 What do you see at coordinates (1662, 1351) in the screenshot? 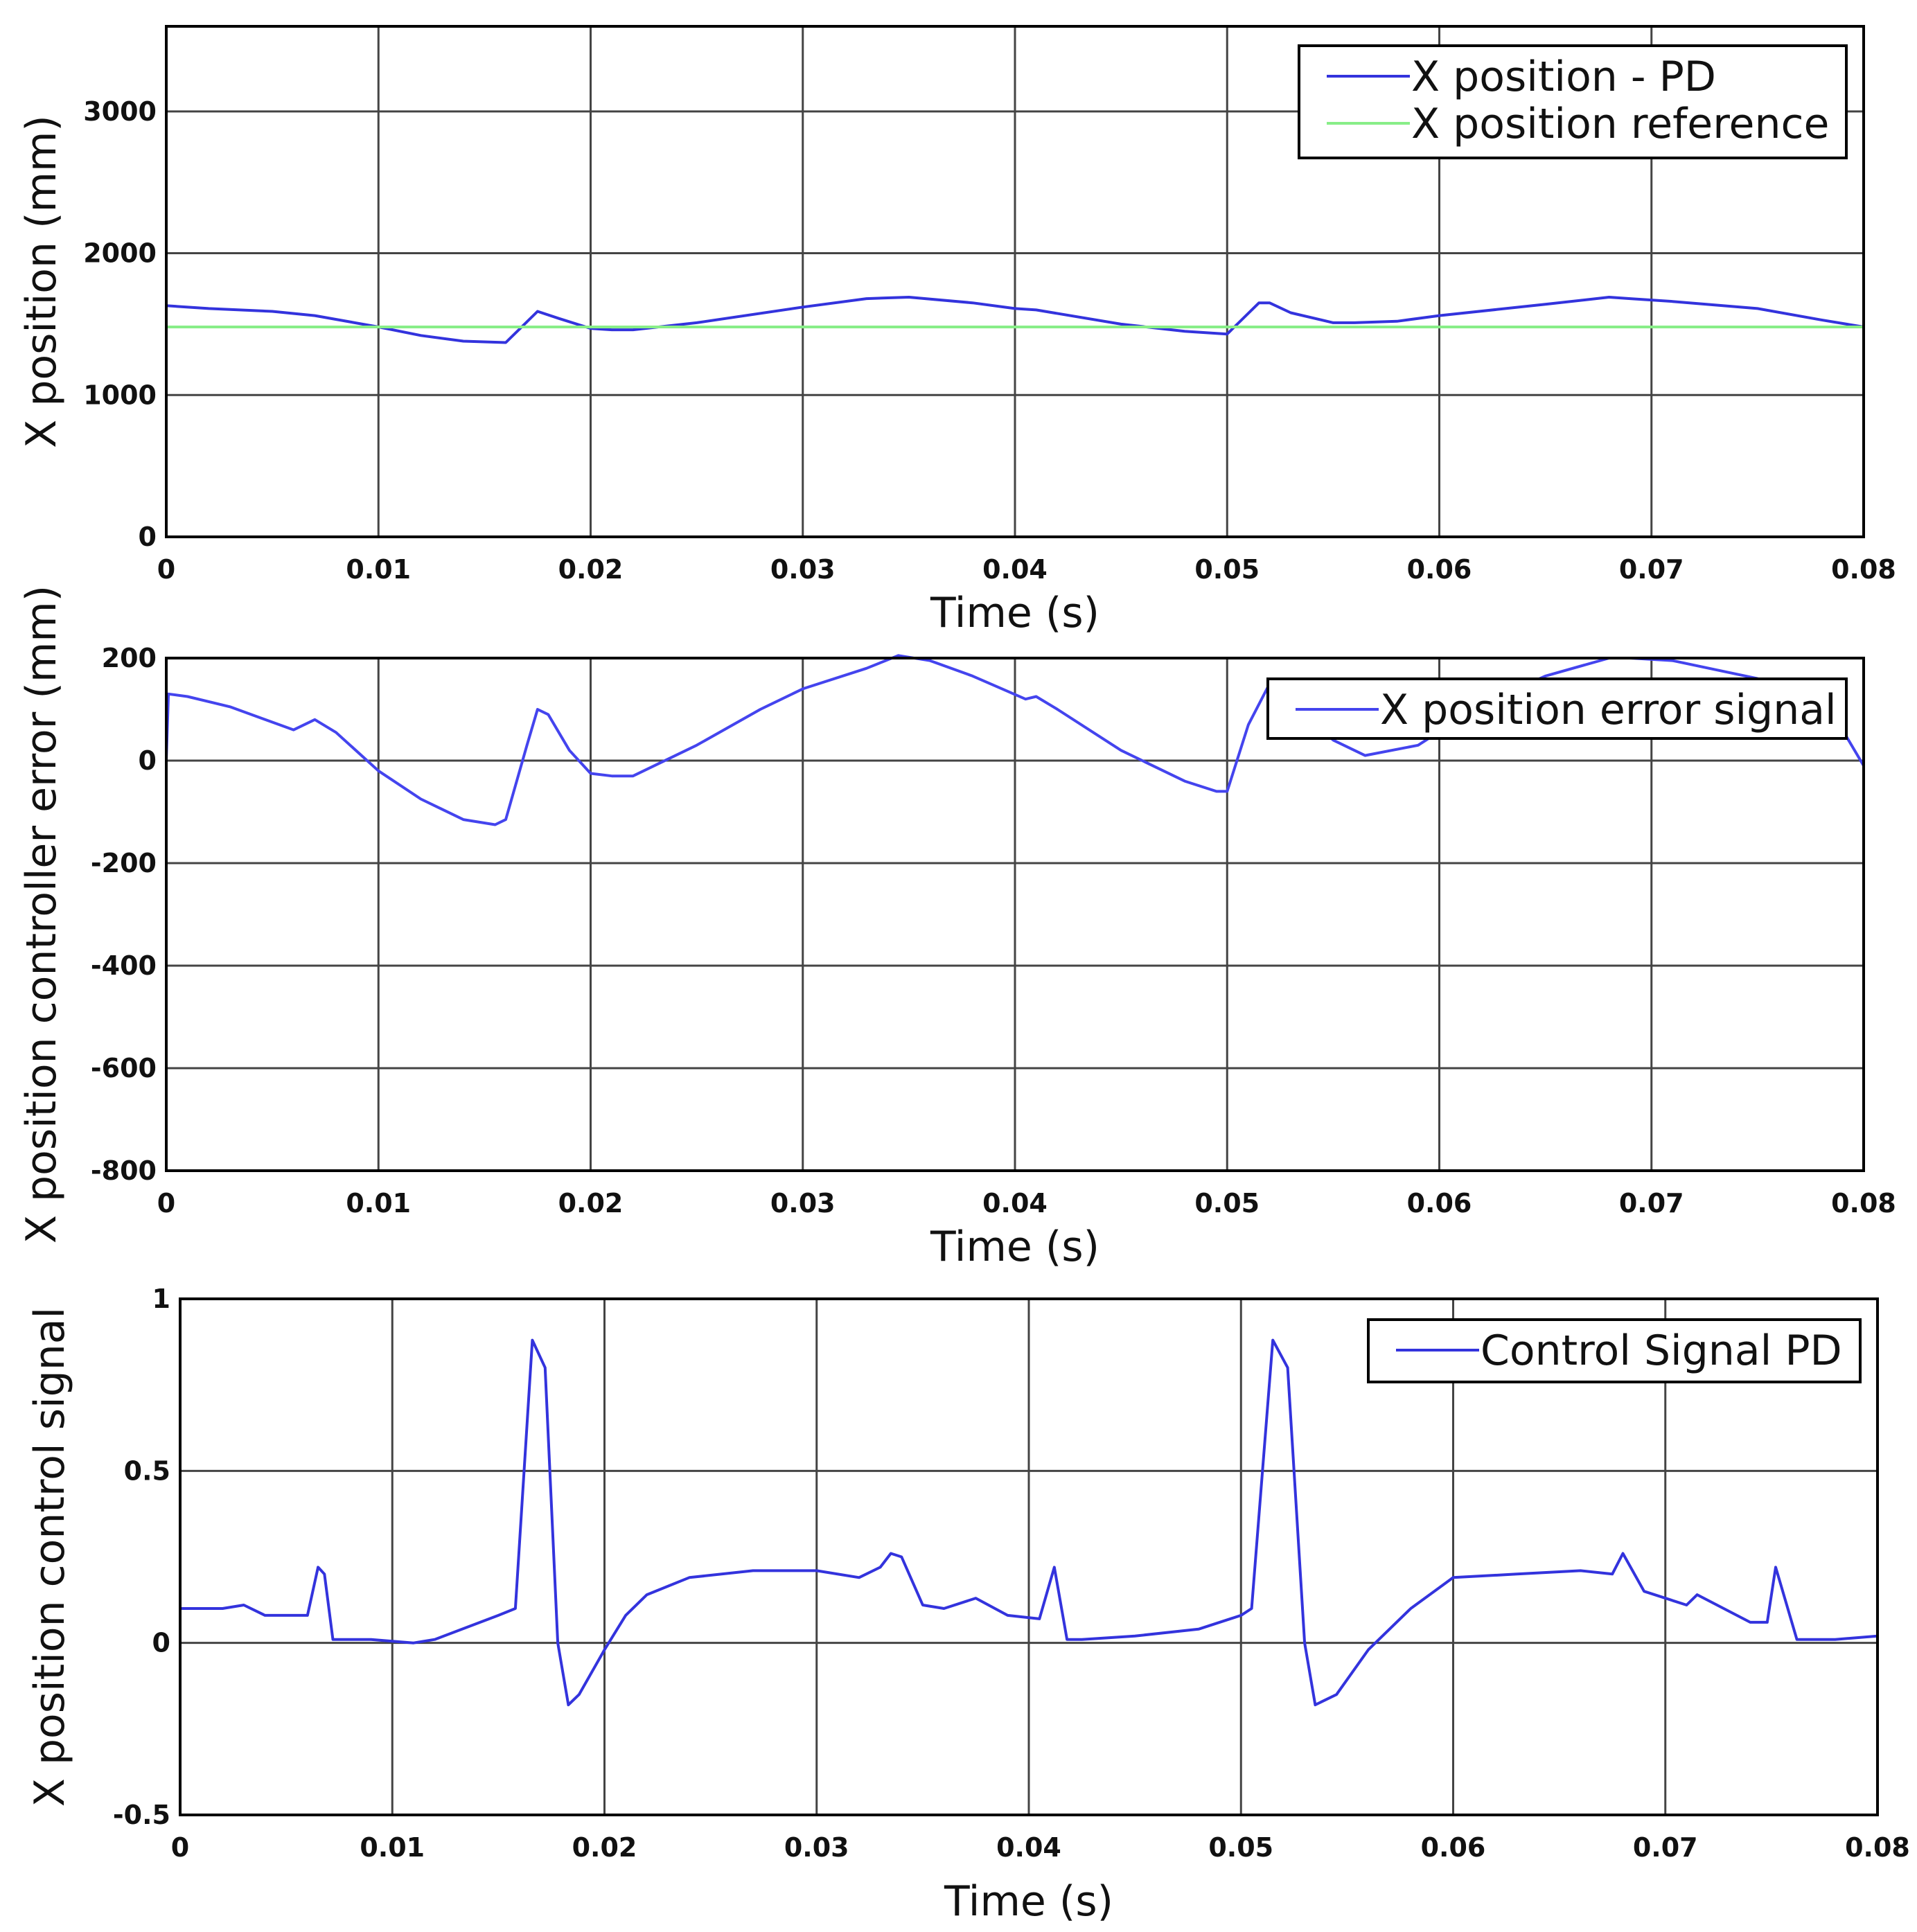
I see `legend-label-control-signal: Control Signal PD` at bounding box center [1662, 1351].